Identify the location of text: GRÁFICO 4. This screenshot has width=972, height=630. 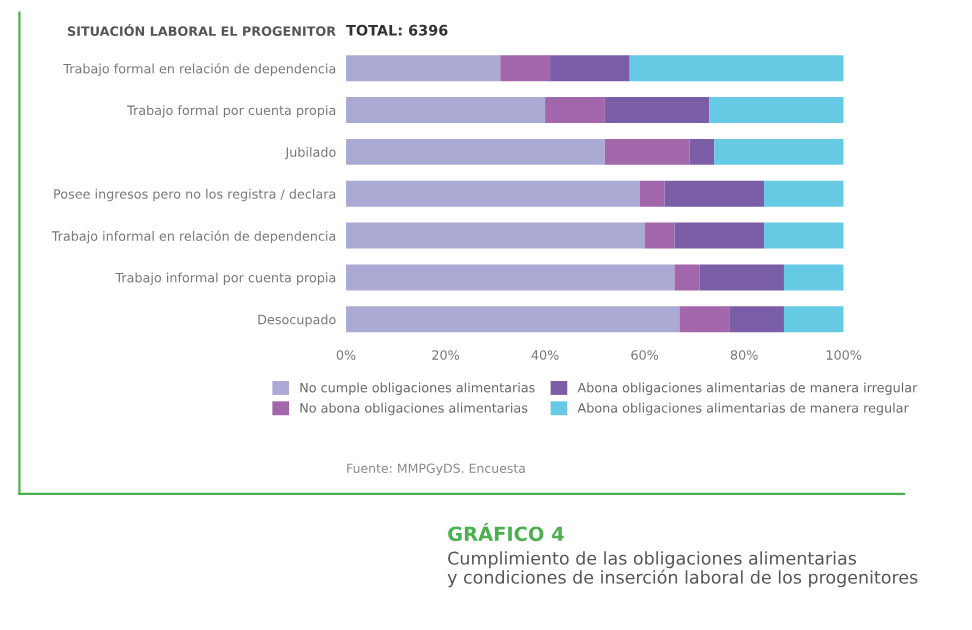
(506, 532).